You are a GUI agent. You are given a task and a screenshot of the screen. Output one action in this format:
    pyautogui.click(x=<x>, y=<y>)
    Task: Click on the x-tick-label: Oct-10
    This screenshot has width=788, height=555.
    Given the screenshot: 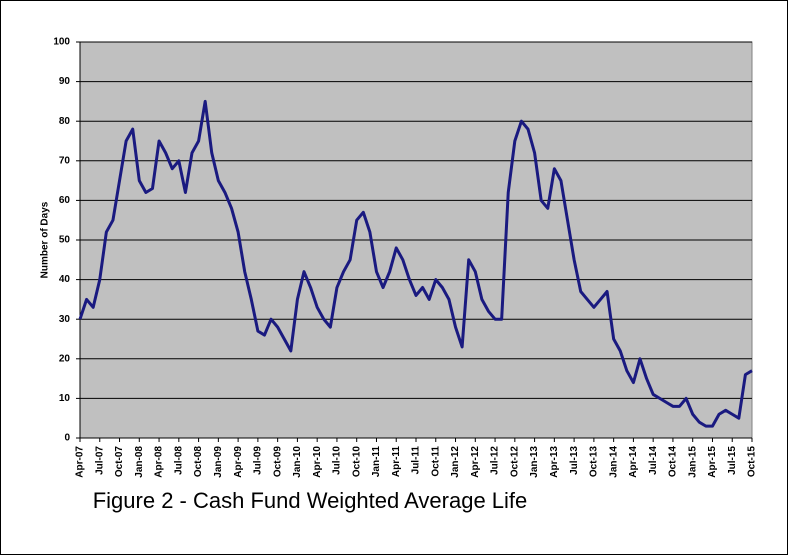 What is the action you would take?
    pyautogui.click(x=356, y=462)
    